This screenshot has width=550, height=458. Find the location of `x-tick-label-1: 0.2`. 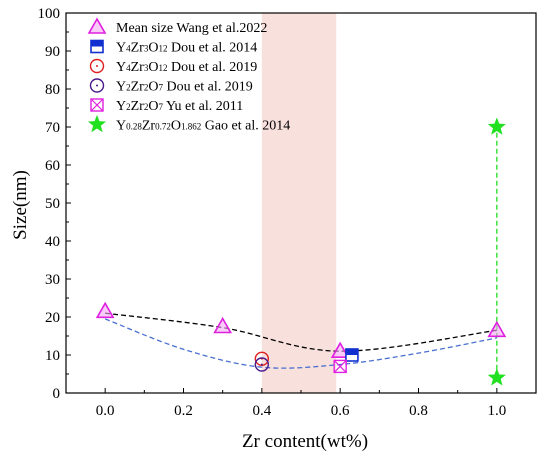

x-tick-label-1: 0.2 is located at coordinates (183, 411).